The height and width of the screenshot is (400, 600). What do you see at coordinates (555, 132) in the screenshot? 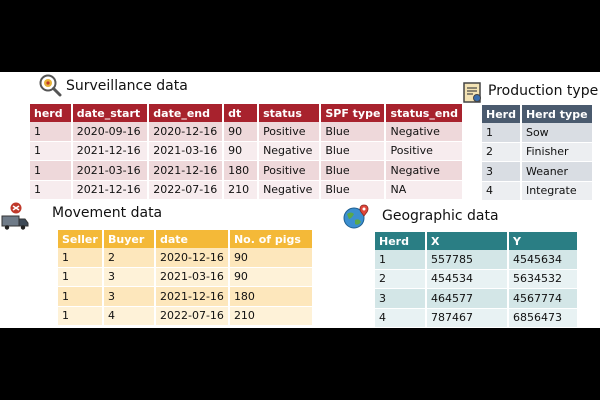
I see `cell: Sow` at bounding box center [555, 132].